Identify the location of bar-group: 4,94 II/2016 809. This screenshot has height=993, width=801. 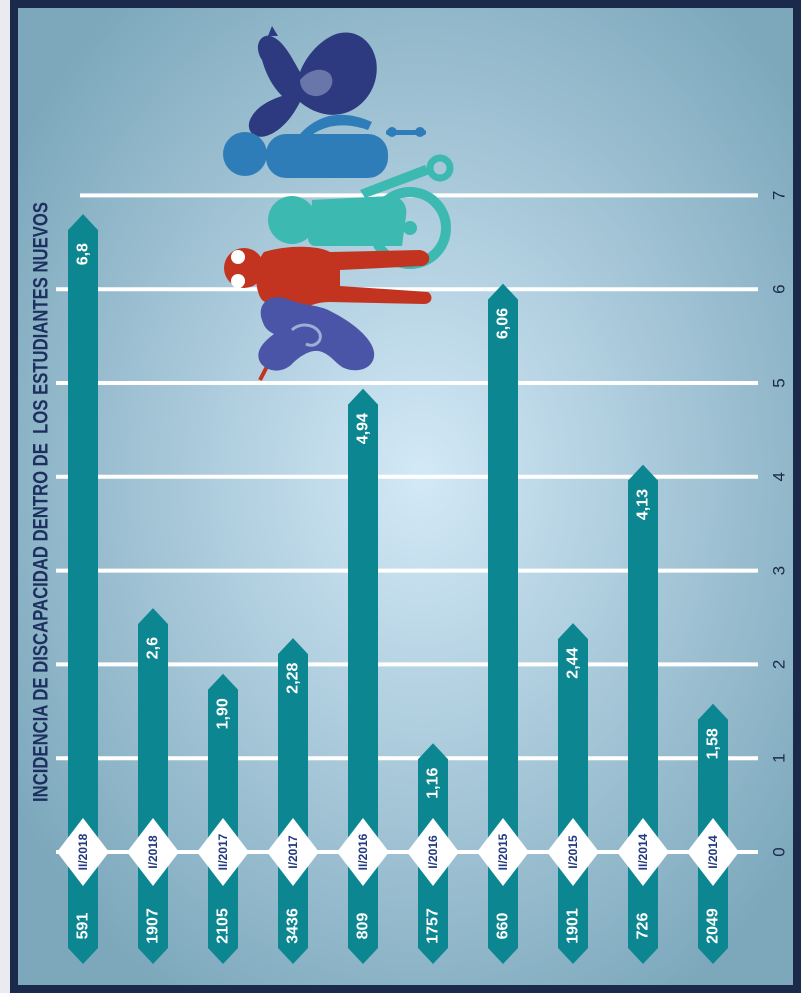
(363, 676).